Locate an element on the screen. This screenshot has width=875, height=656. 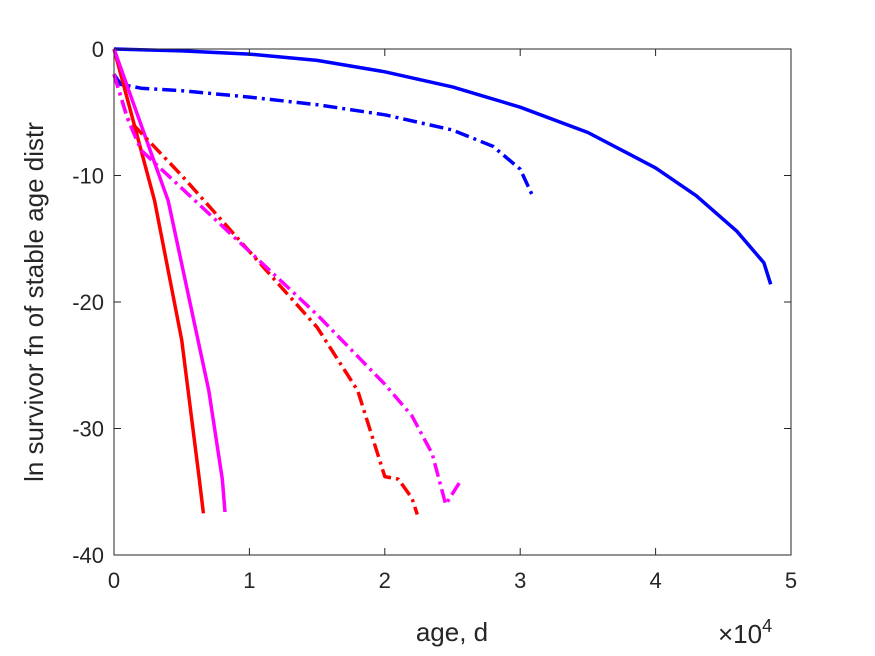
x-axis-label: age, d is located at coordinates (452, 632).